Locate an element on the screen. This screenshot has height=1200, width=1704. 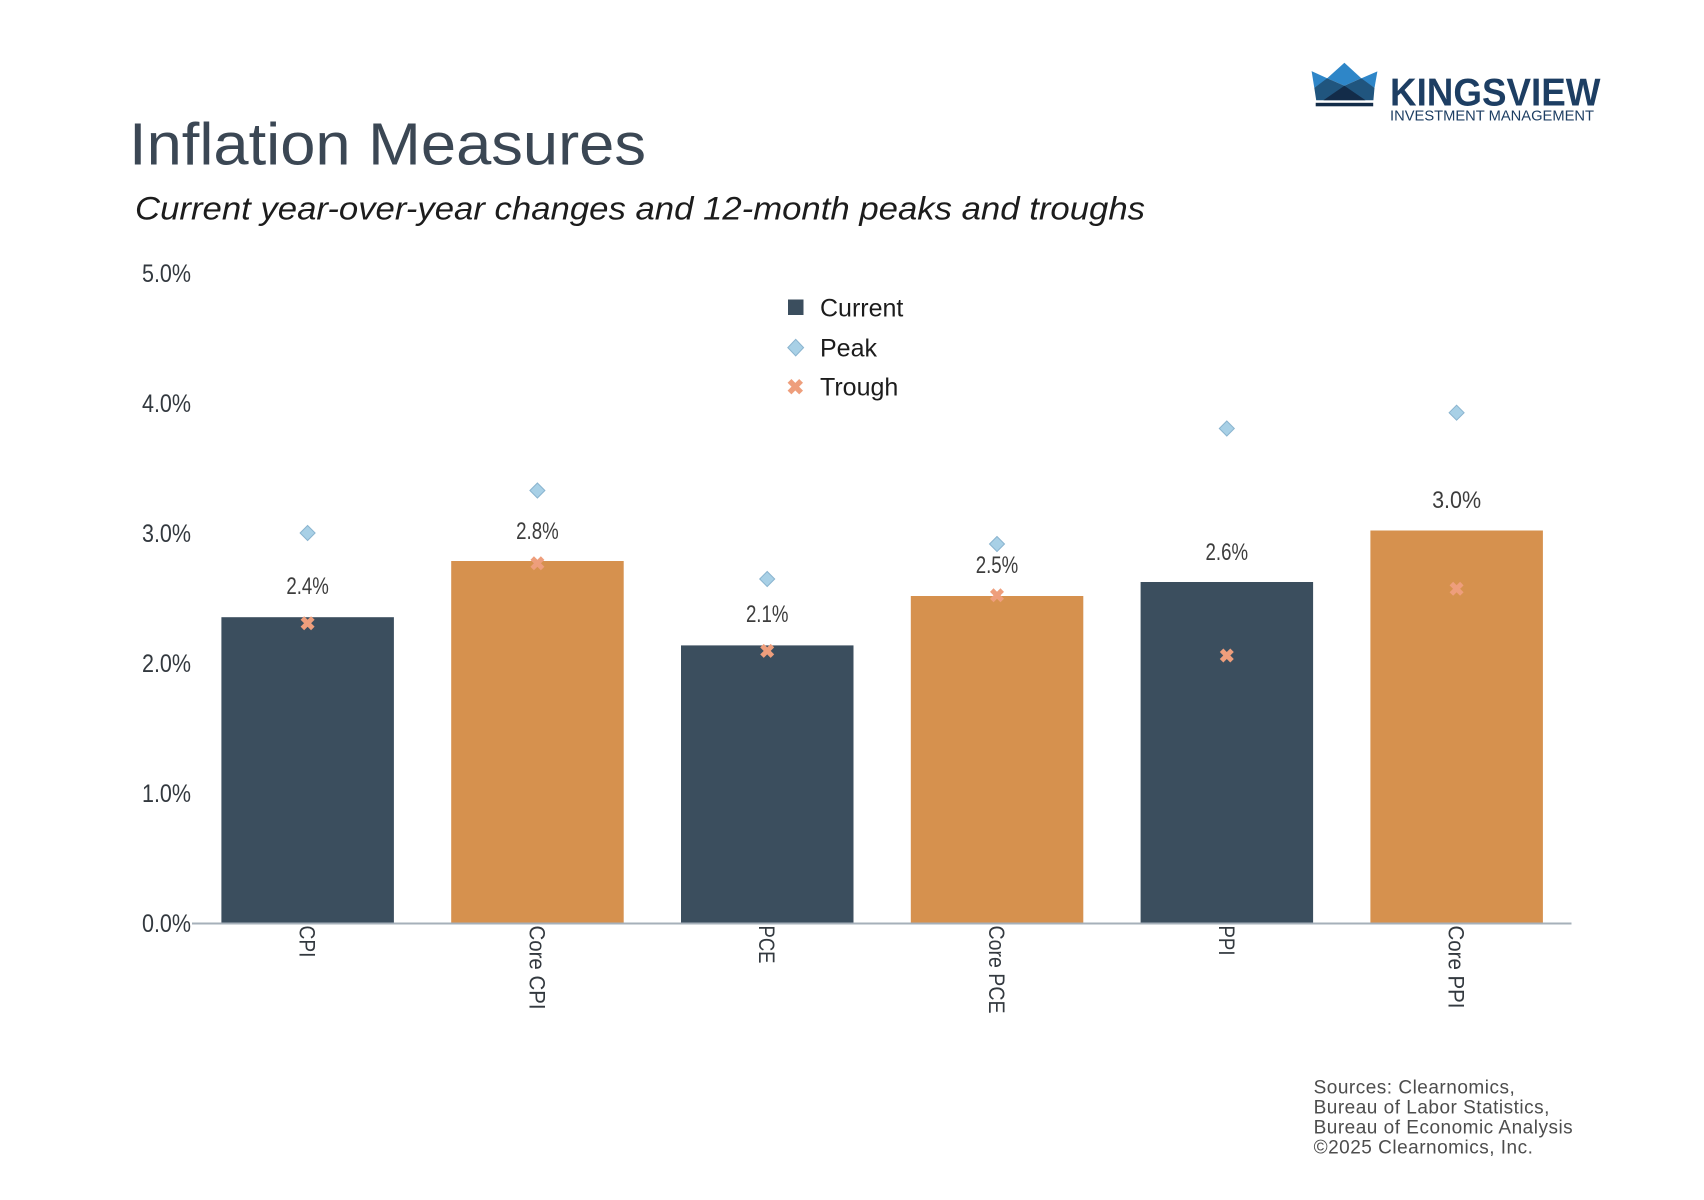
svg-text: Current is located at coordinates (861, 309).